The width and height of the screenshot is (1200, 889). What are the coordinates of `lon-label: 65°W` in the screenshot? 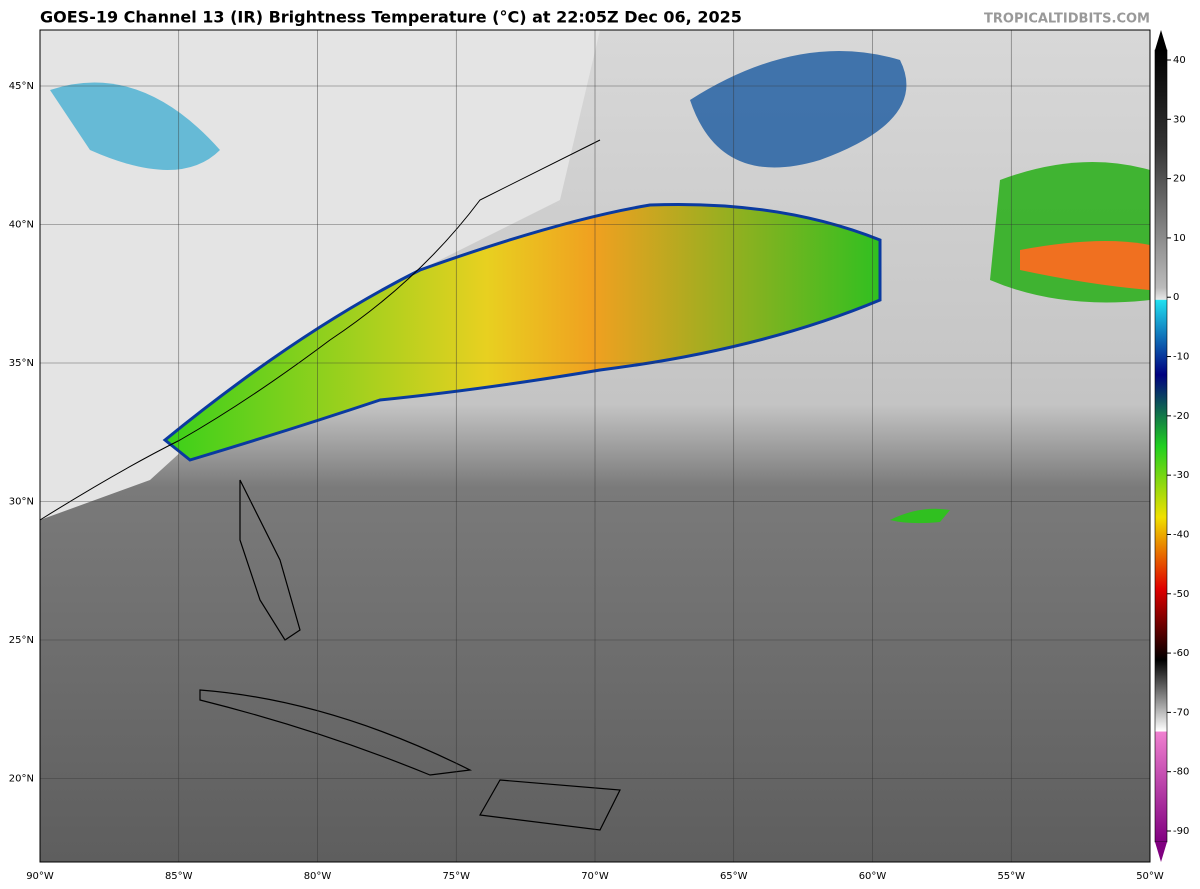 It's located at (734, 876).